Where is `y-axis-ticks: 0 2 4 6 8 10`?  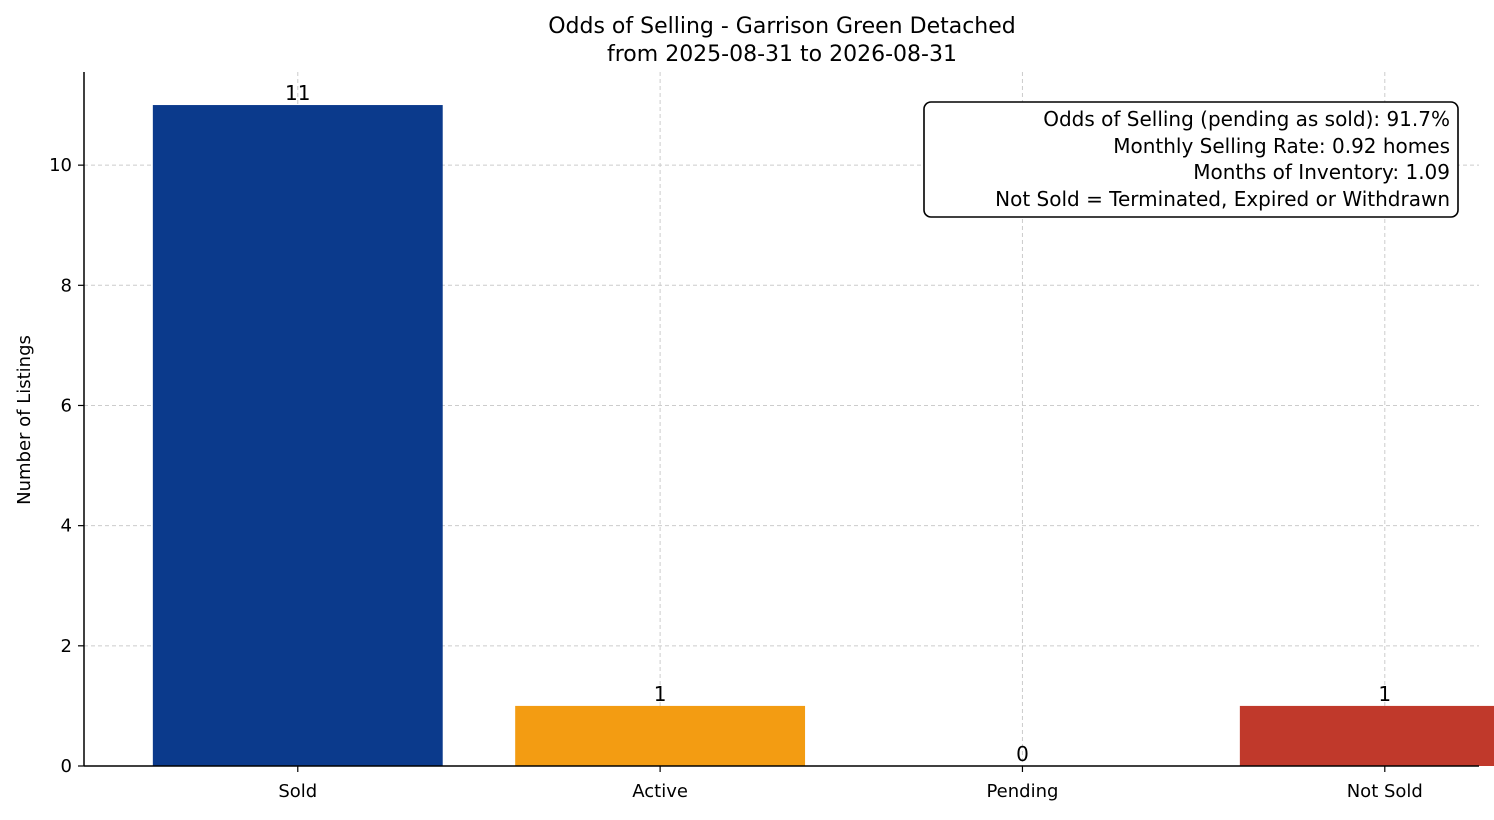 y-axis-ticks: 0 2 4 6 8 10 is located at coordinates (66, 466).